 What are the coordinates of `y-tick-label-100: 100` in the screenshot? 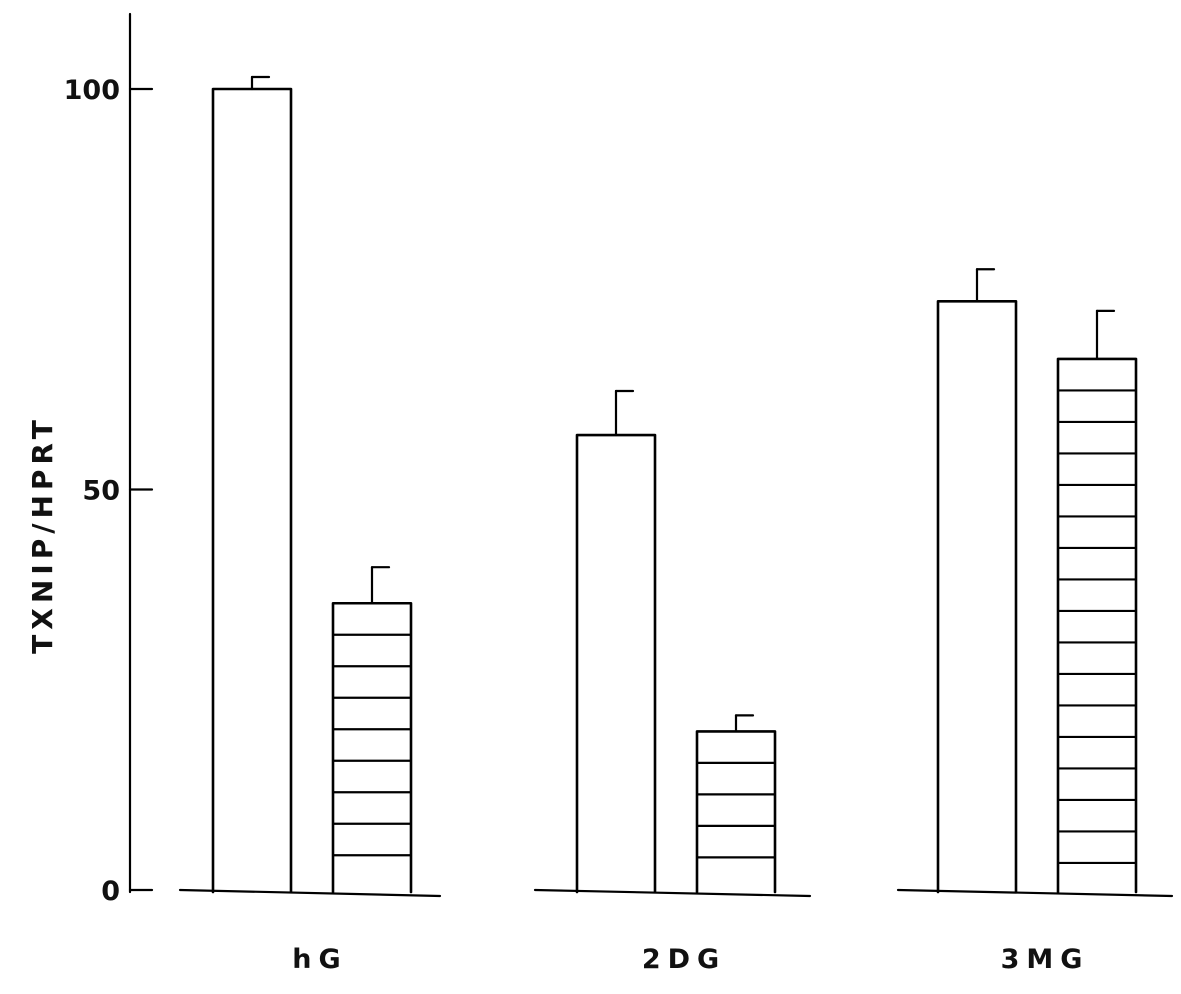 It's located at (92, 90).